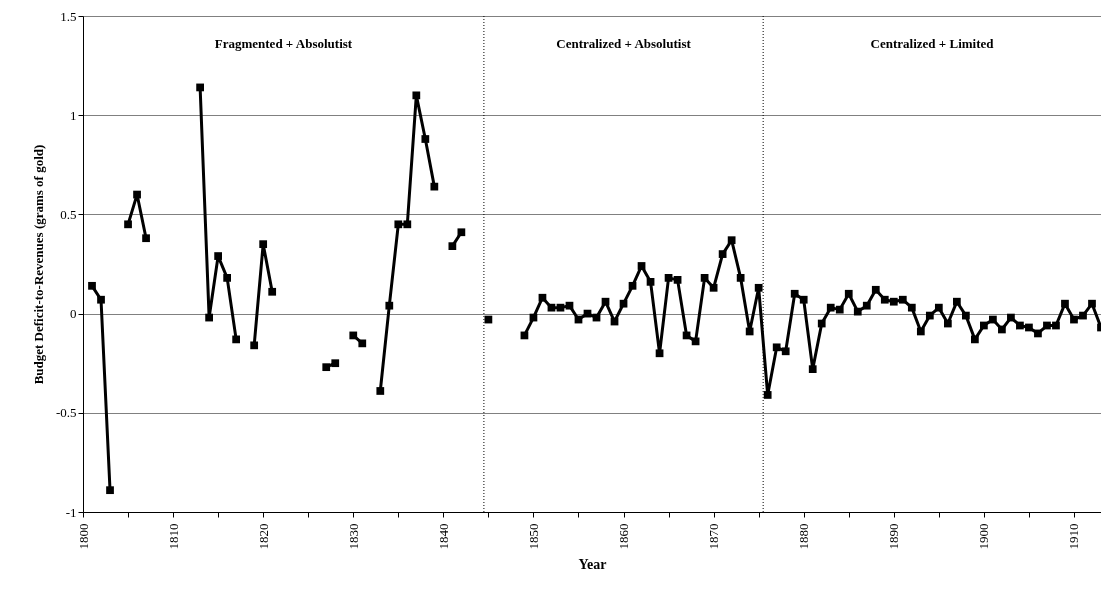  I want to click on x-tick-label: 1840, so click(443, 536).